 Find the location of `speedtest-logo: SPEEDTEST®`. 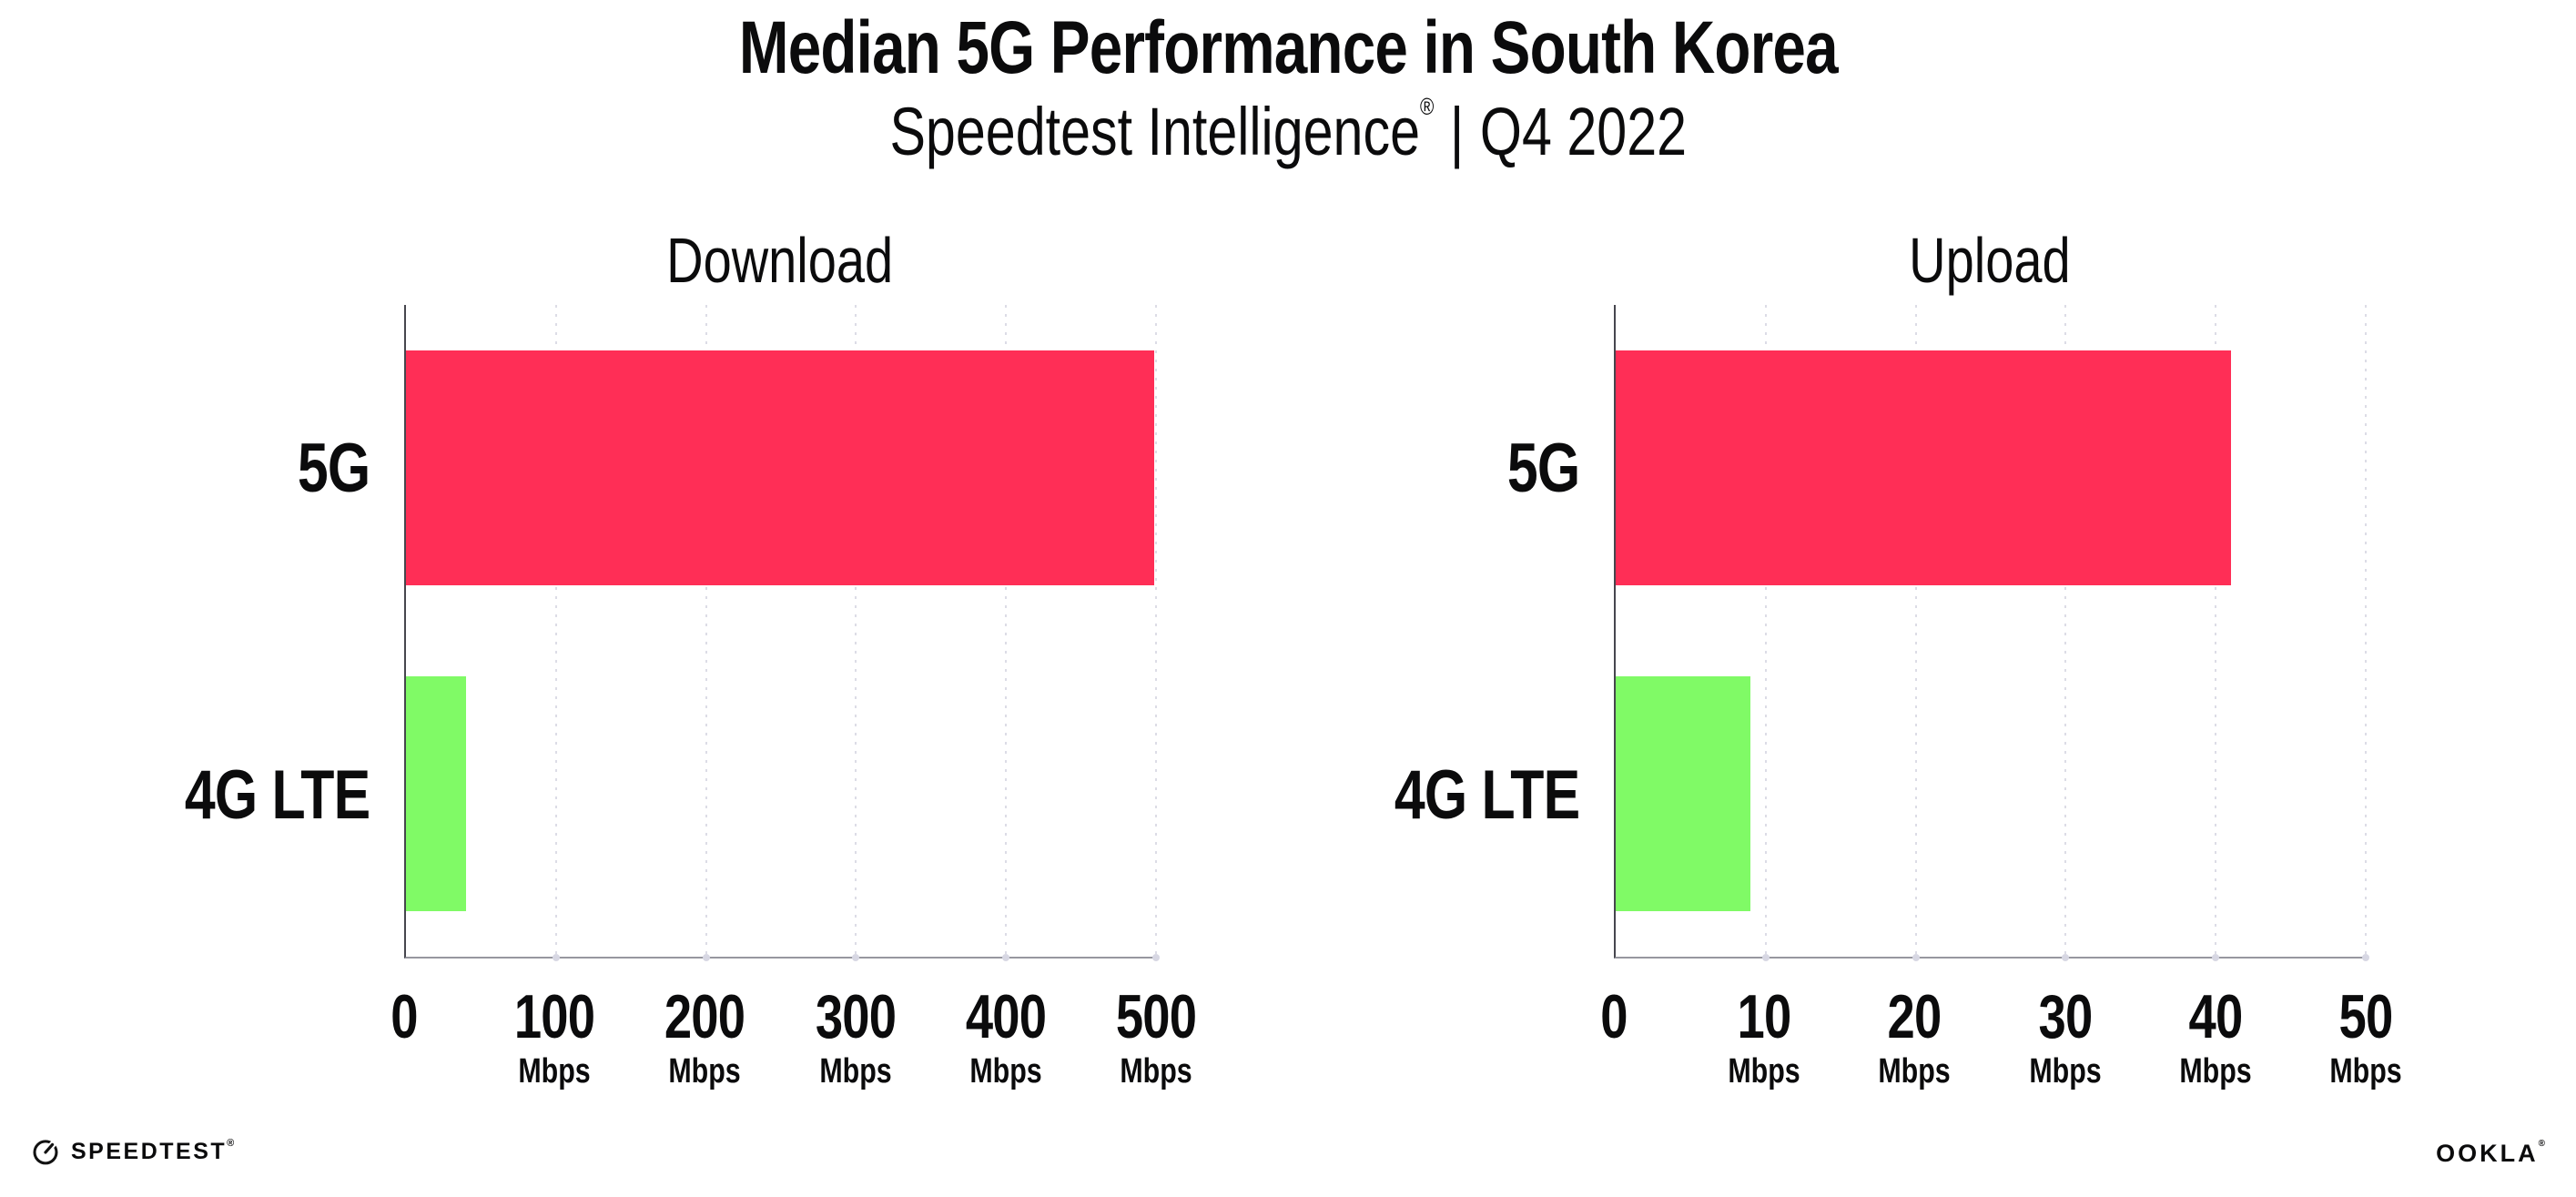

speedtest-logo: SPEEDTEST® is located at coordinates (132, 1151).